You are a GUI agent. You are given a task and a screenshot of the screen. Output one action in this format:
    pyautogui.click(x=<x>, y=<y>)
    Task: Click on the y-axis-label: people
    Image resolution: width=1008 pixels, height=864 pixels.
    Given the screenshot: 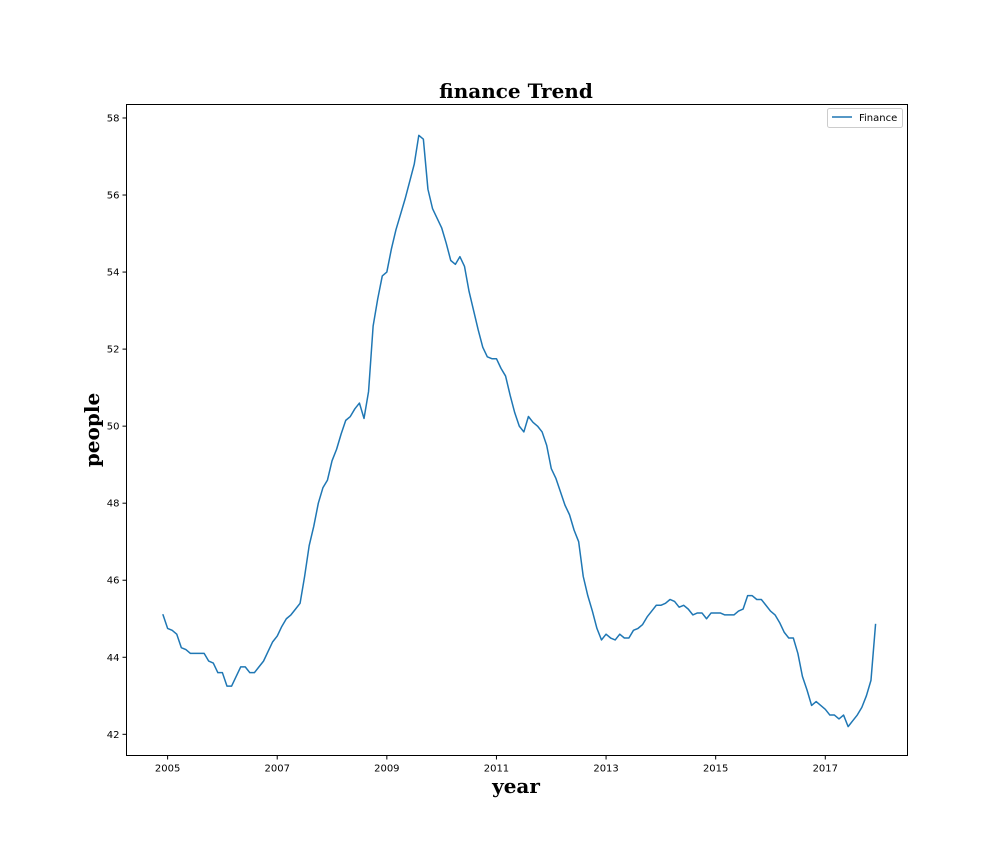 What is the action you would take?
    pyautogui.click(x=92, y=430)
    